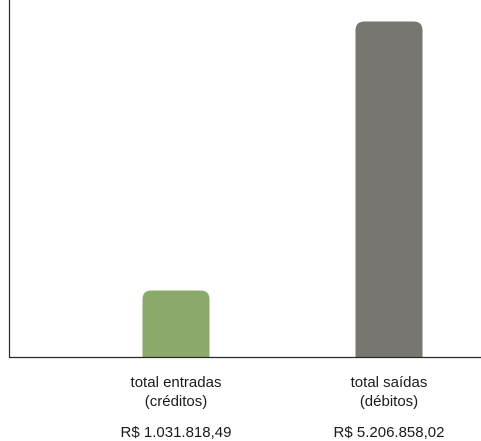  What do you see at coordinates (389, 382) in the screenshot?
I see `category-label-line1-1: total saídas` at bounding box center [389, 382].